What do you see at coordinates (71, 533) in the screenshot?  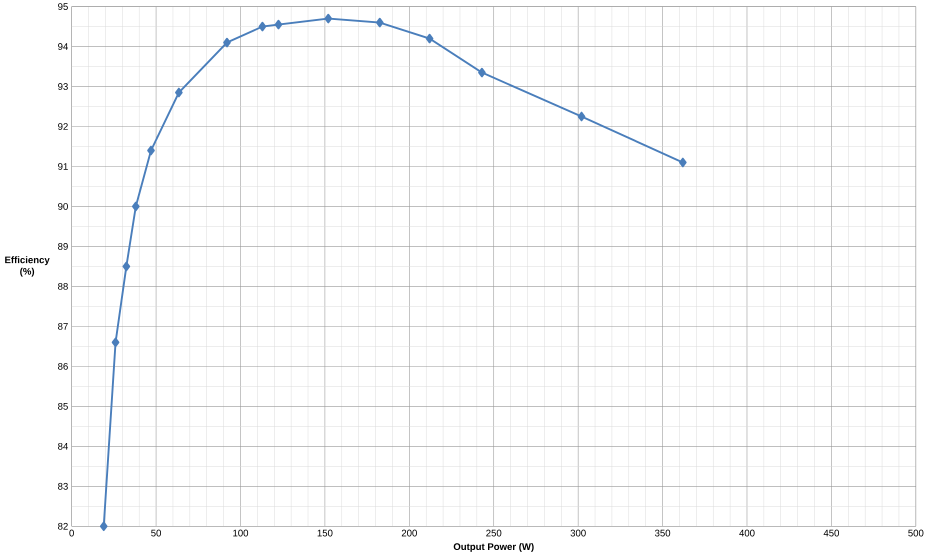 I see `x-tick-label: 0` at bounding box center [71, 533].